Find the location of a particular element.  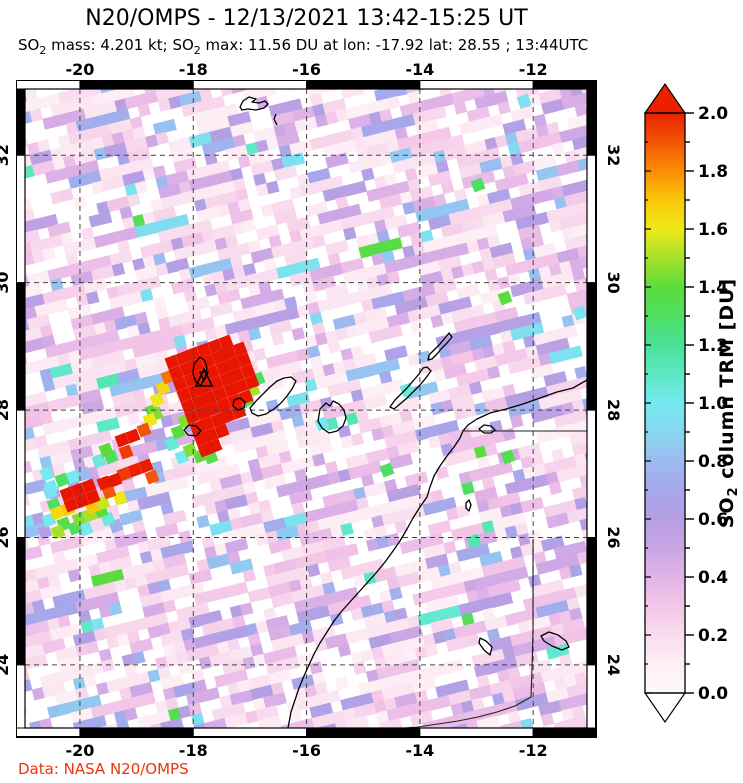

left-axis-tick-label: 30 is located at coordinates (6, 283).